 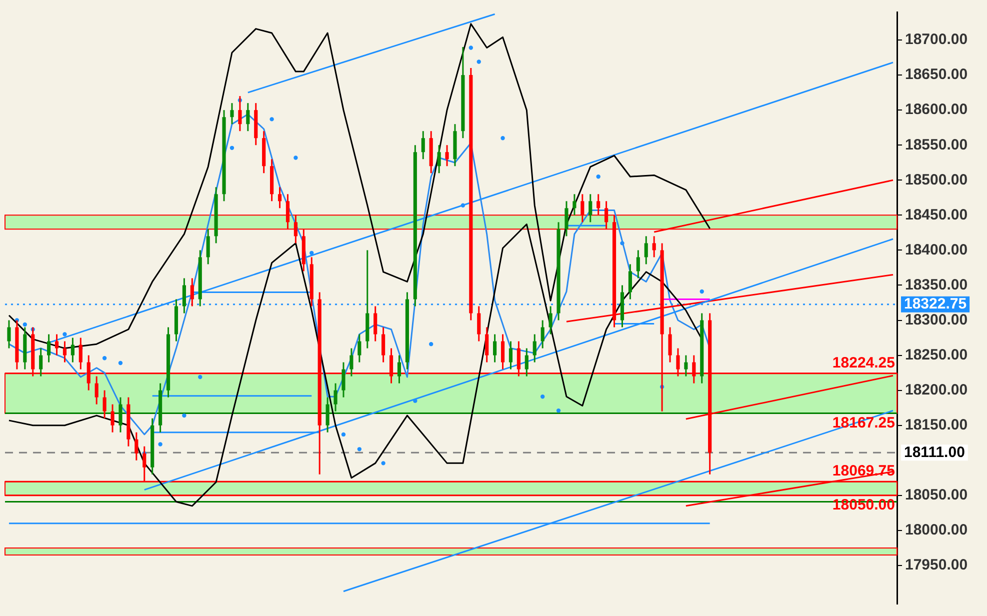 What do you see at coordinates (936, 495) in the screenshot?
I see `y-tick-label: 18050.00` at bounding box center [936, 495].